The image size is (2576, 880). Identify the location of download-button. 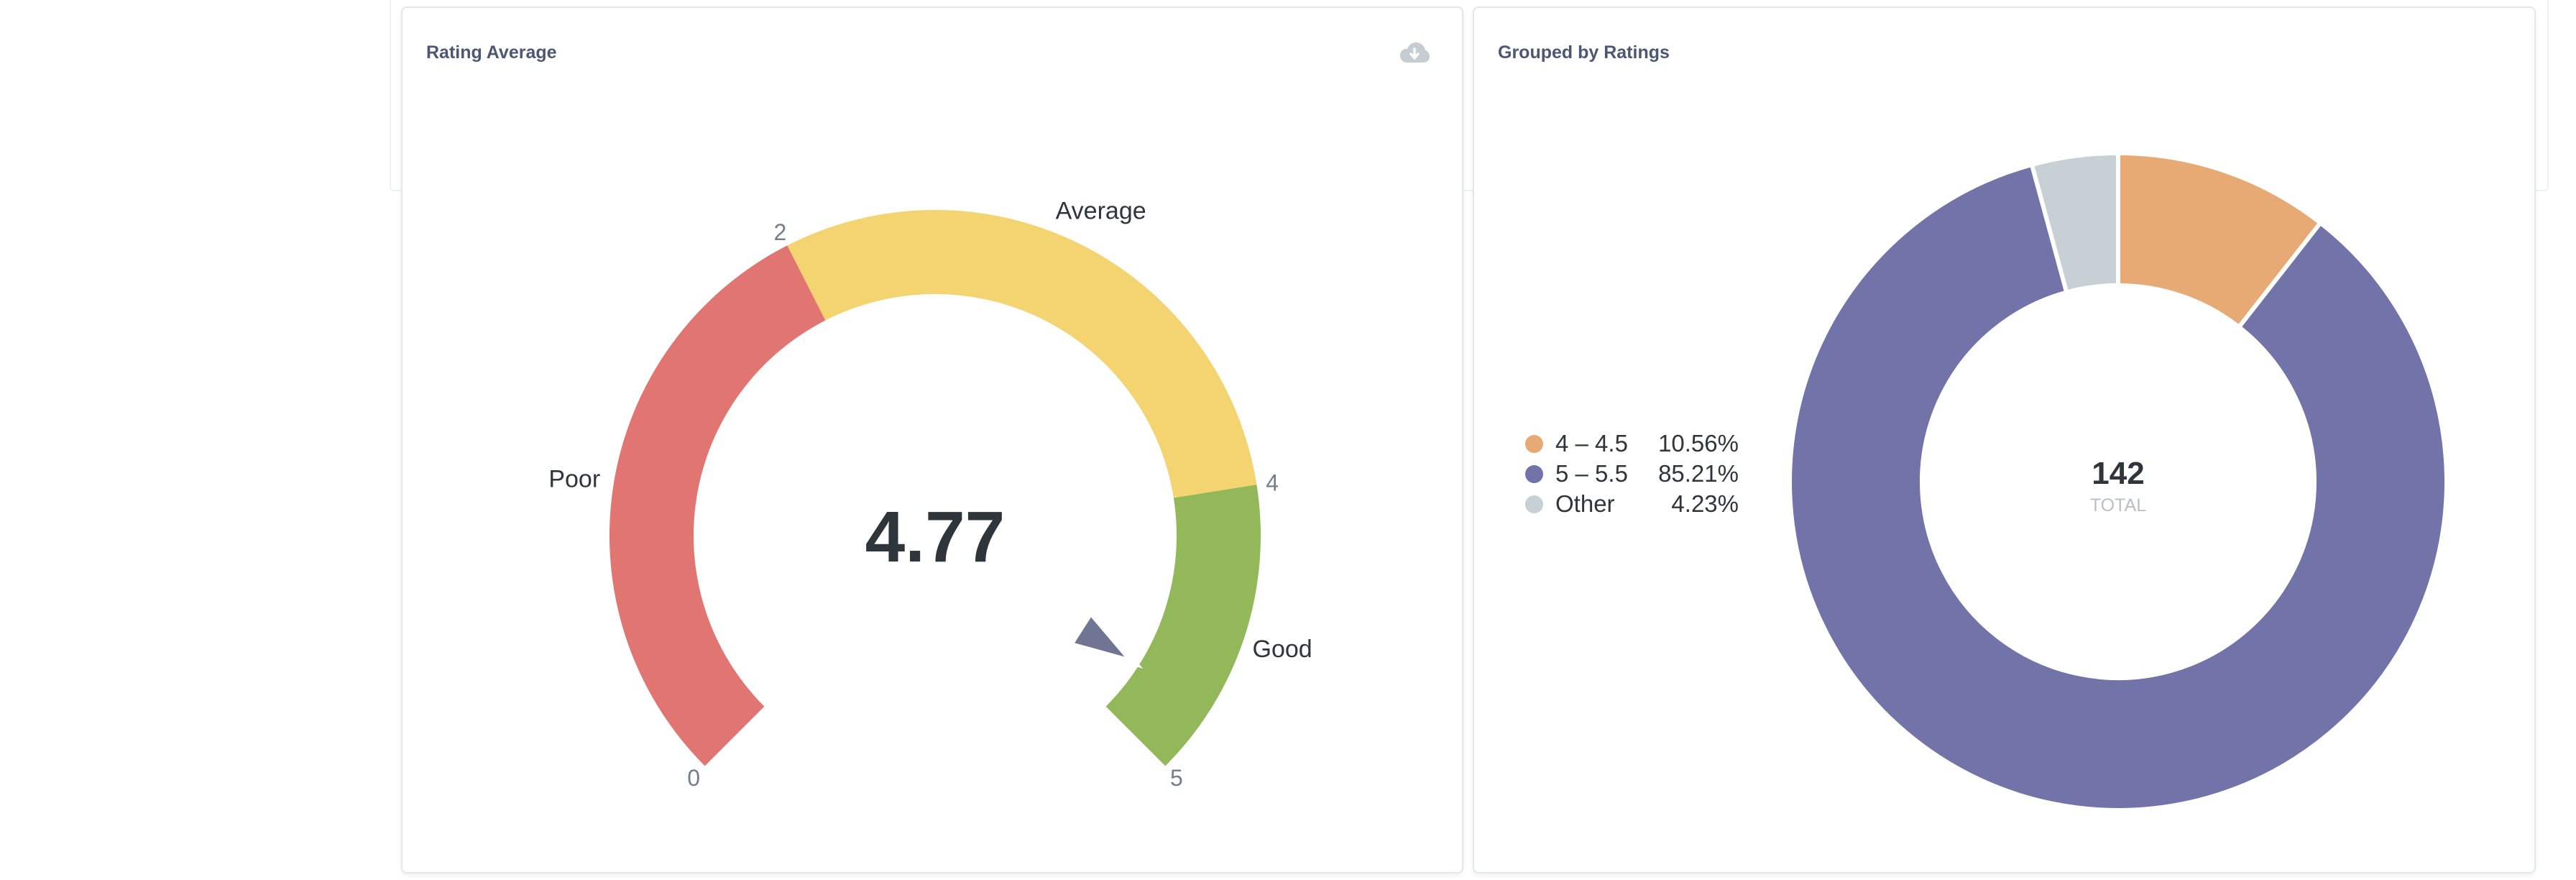
(1414, 54).